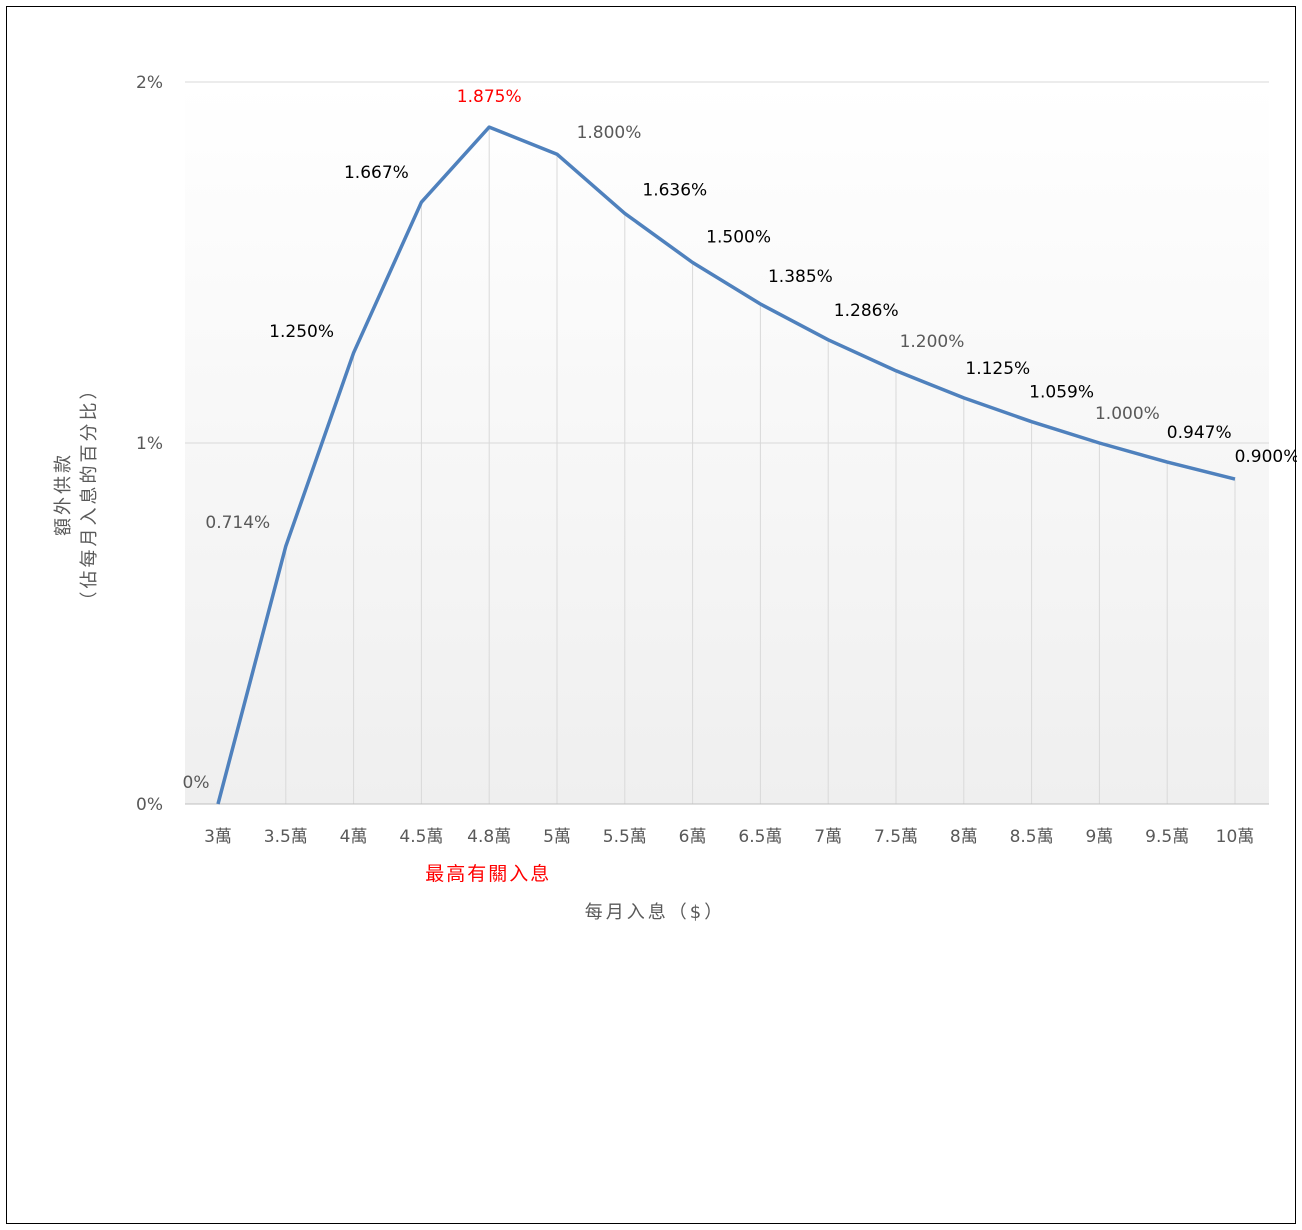 The height and width of the screenshot is (1230, 1302). I want to click on data-label: 1.667%, so click(376, 173).